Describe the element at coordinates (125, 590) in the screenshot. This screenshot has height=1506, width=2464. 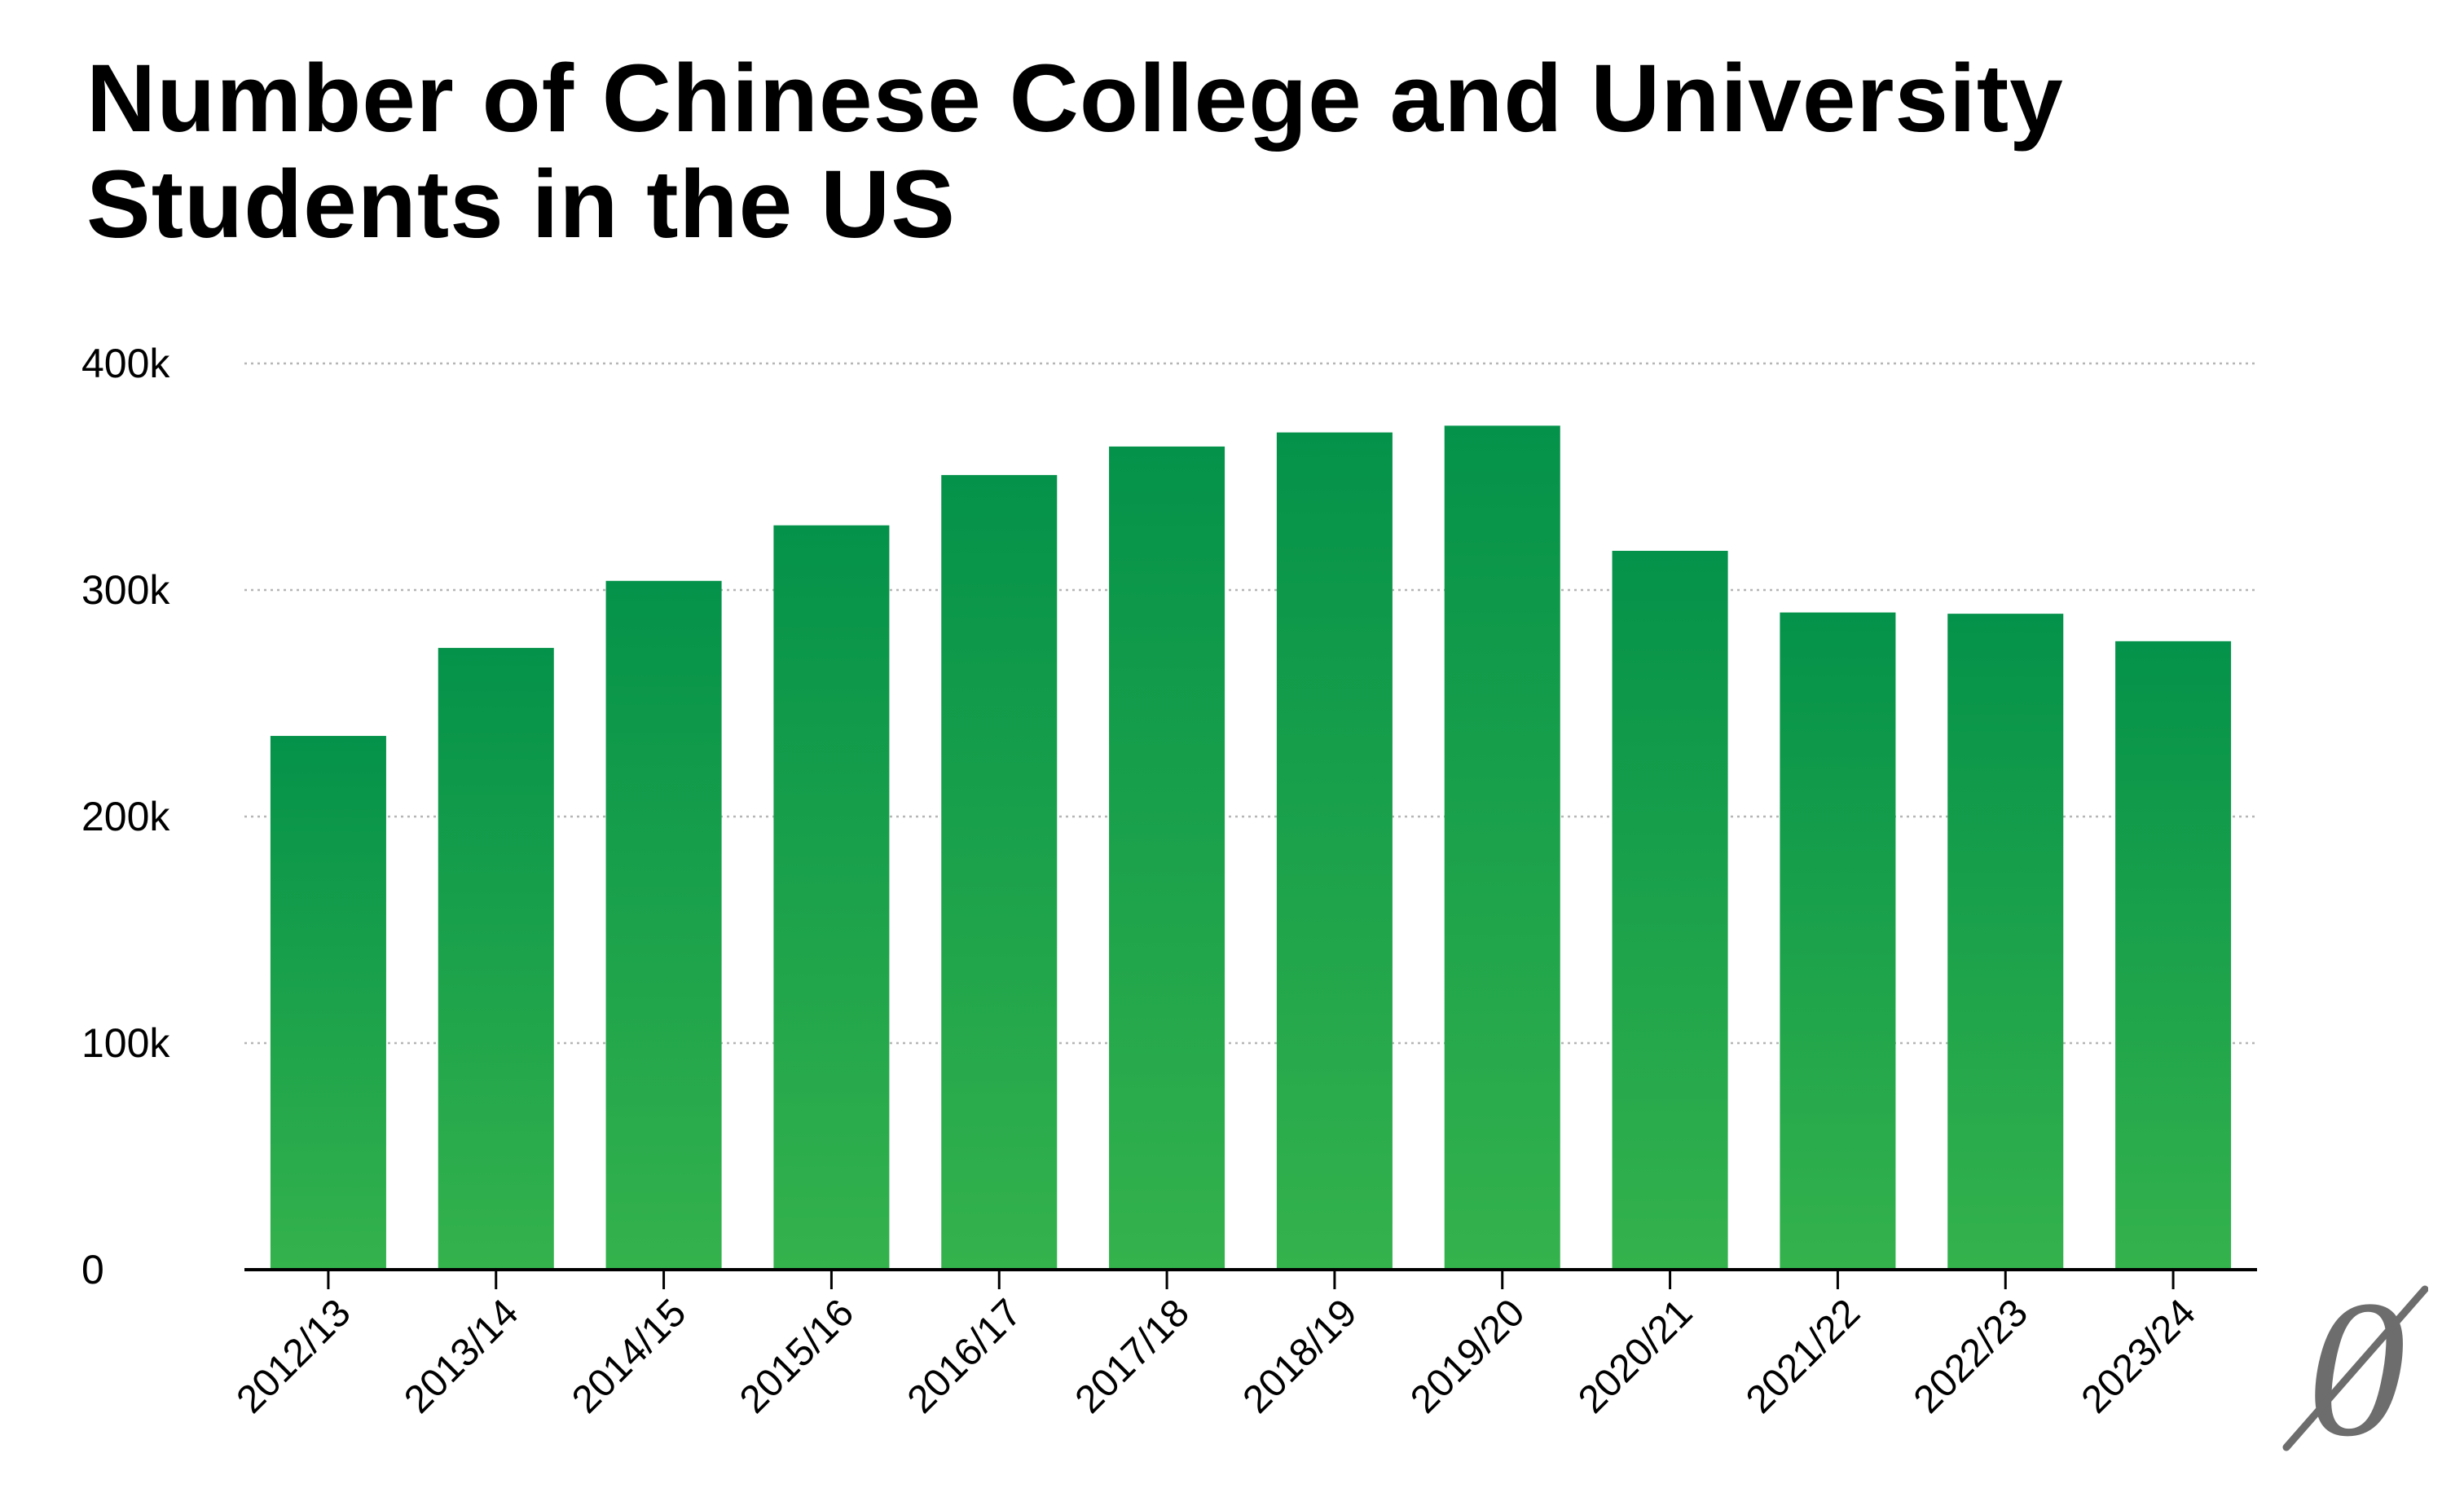
I see `y-tick-label: 300k` at that location.